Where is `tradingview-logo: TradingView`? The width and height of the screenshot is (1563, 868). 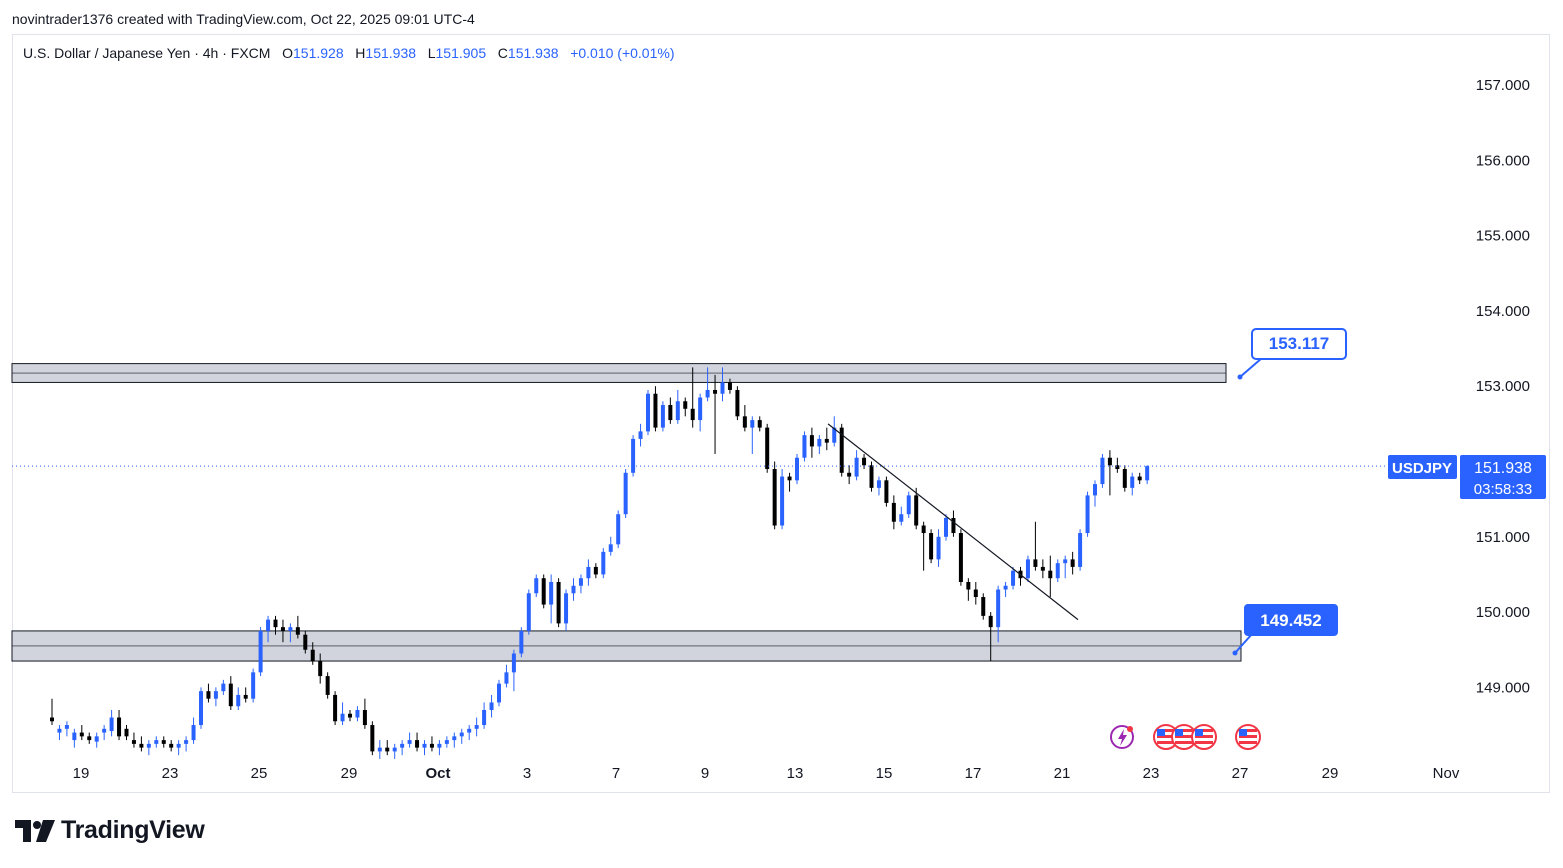
tradingview-logo: TradingView is located at coordinates (110, 830).